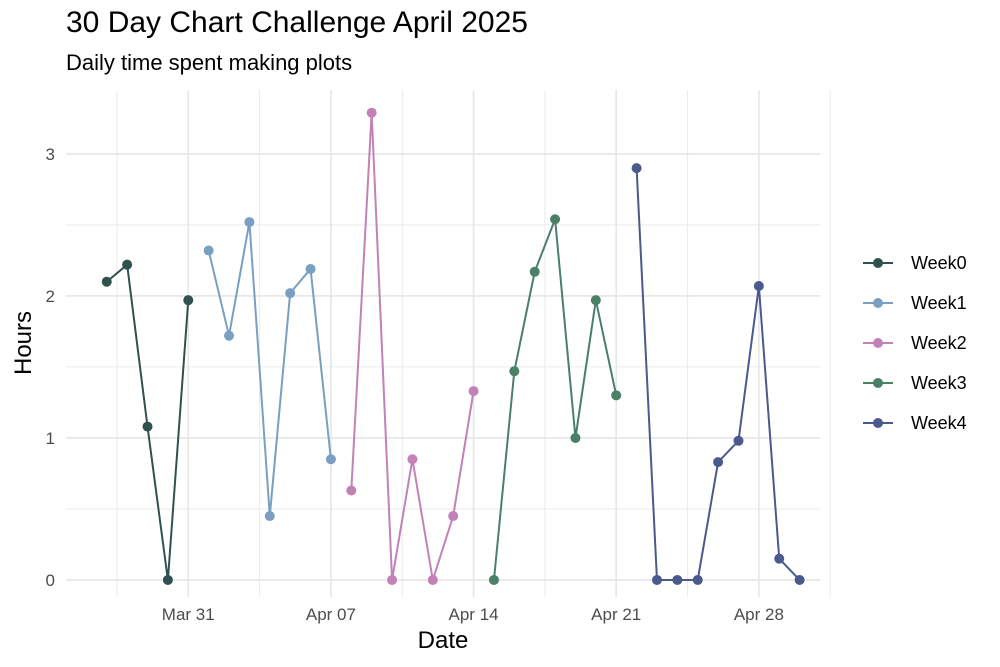 The image size is (1000, 667). I want to click on series-line-week3, so click(555, 399).